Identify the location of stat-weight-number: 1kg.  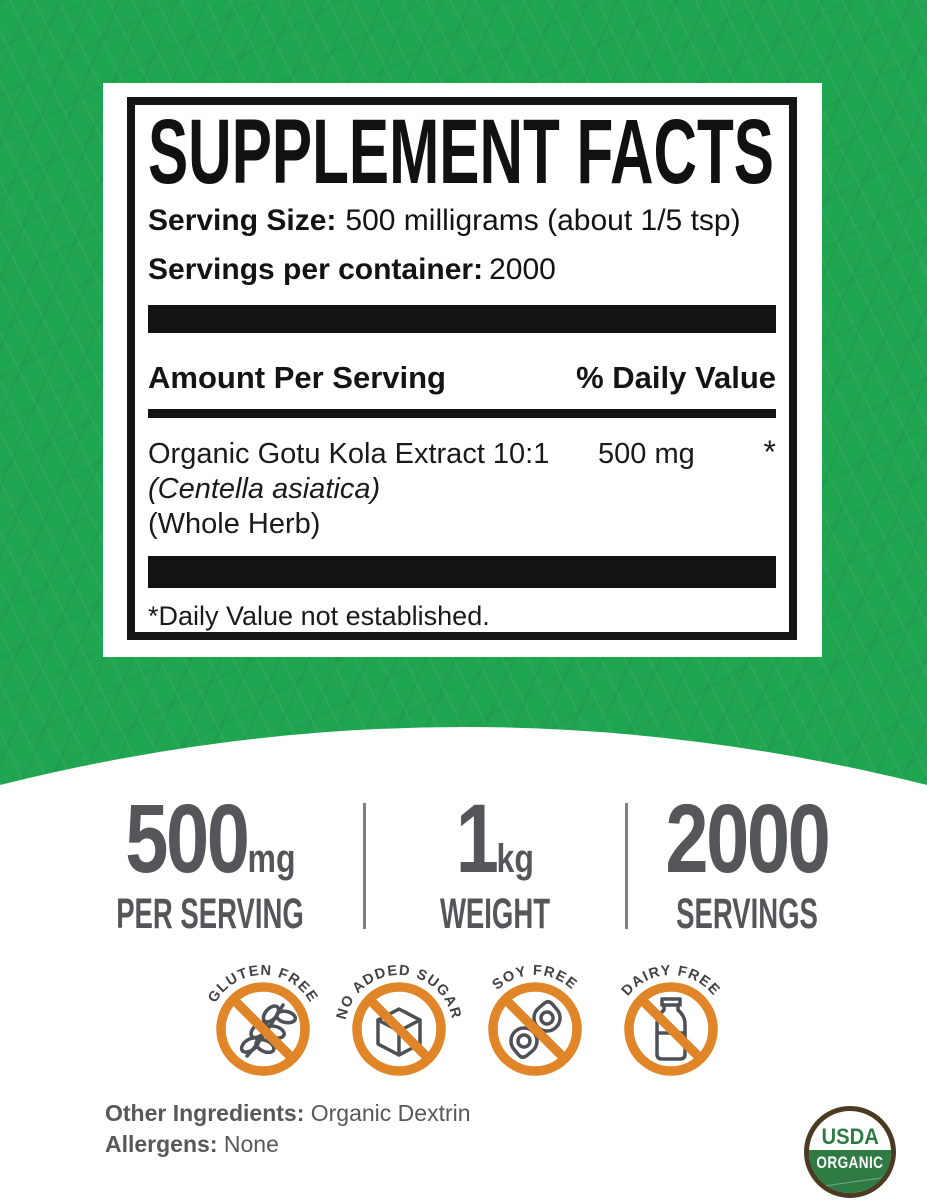
(495, 838).